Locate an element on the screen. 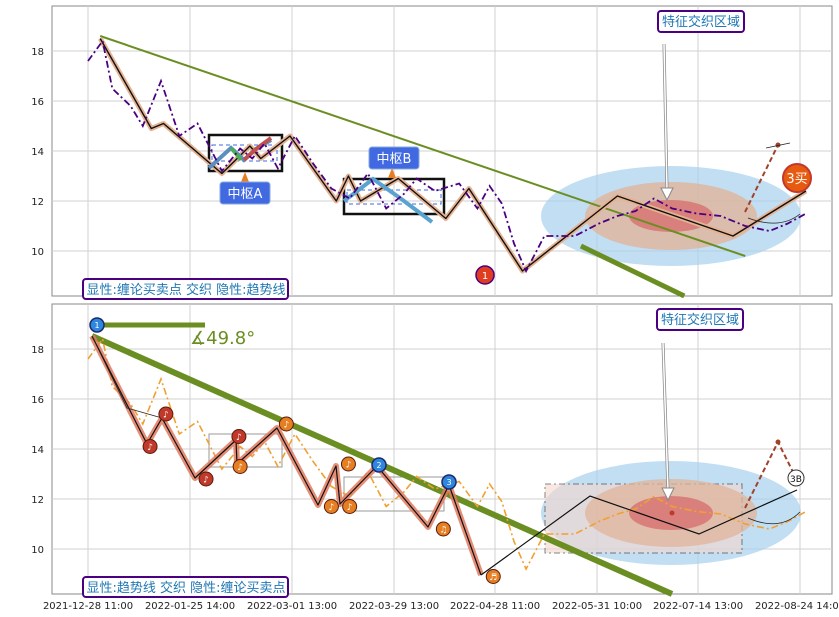  pivot-b-segment is located at coordinates (388, 200).